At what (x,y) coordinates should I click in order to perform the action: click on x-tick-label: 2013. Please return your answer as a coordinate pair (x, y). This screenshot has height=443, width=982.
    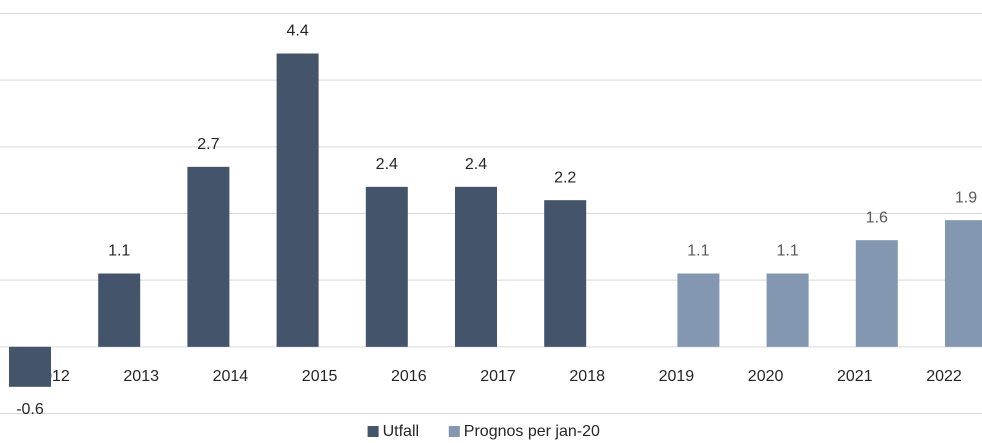
    Looking at the image, I should click on (141, 376).